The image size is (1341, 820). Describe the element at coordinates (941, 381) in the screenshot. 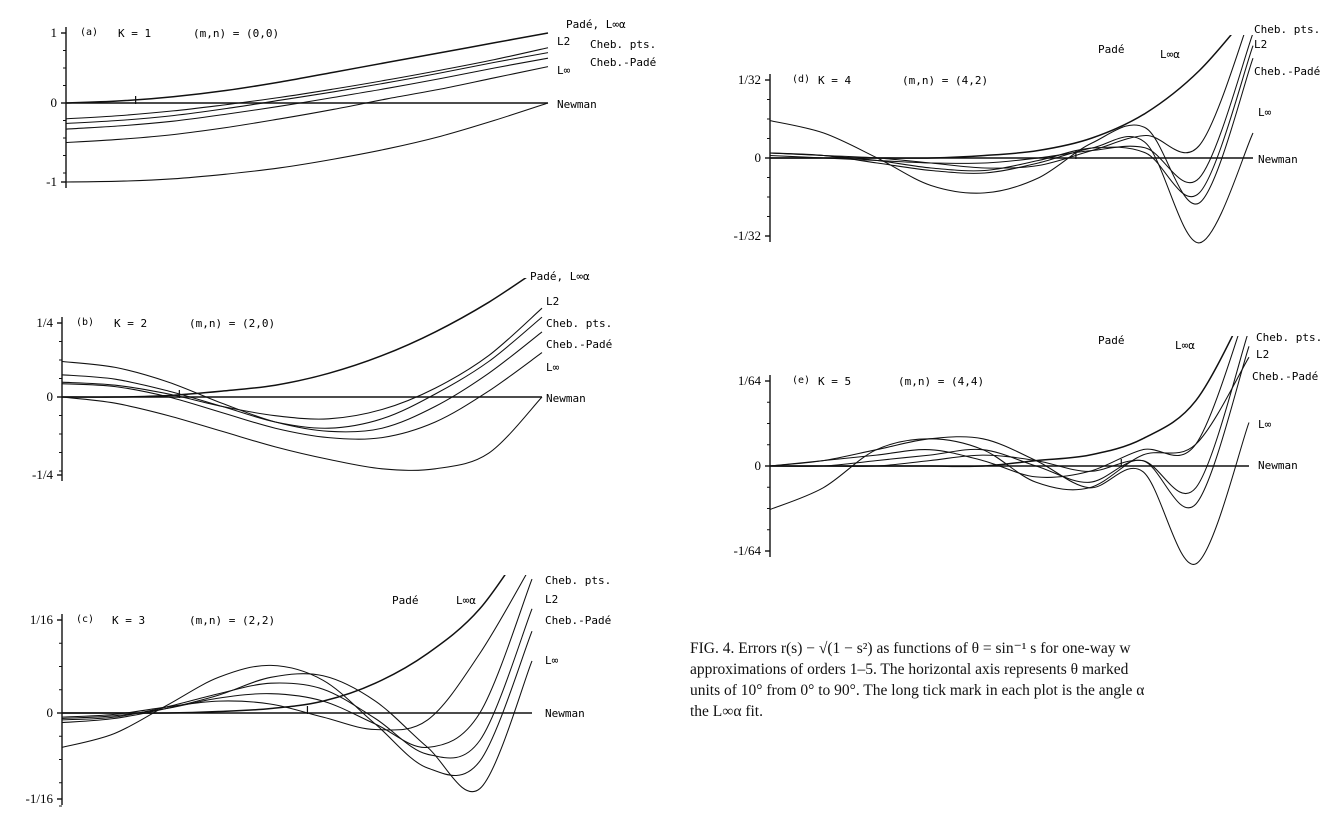

I see `panel-mn: (m,n) = (4,4)` at that location.